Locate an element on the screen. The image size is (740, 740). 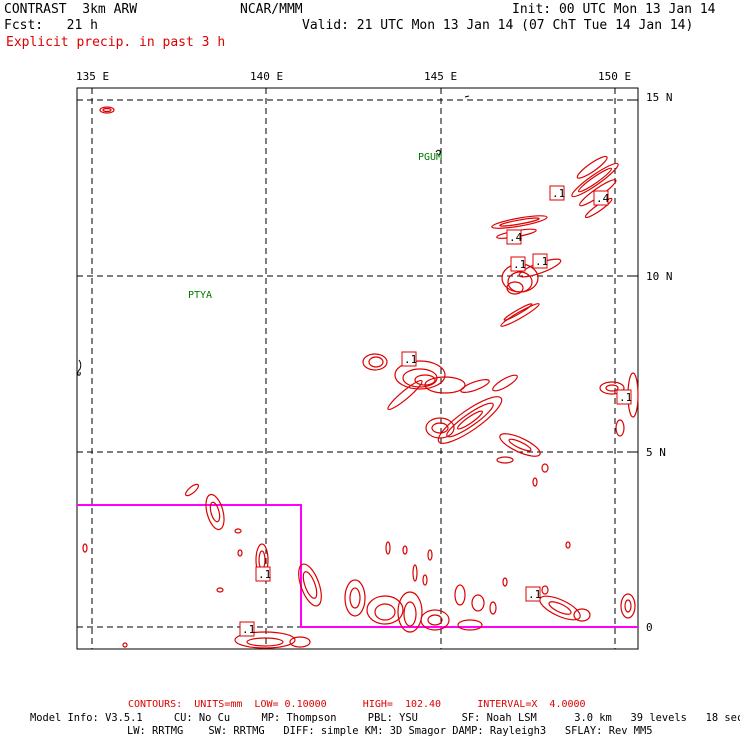
station-pgum: PGUM is located at coordinates (430, 157).